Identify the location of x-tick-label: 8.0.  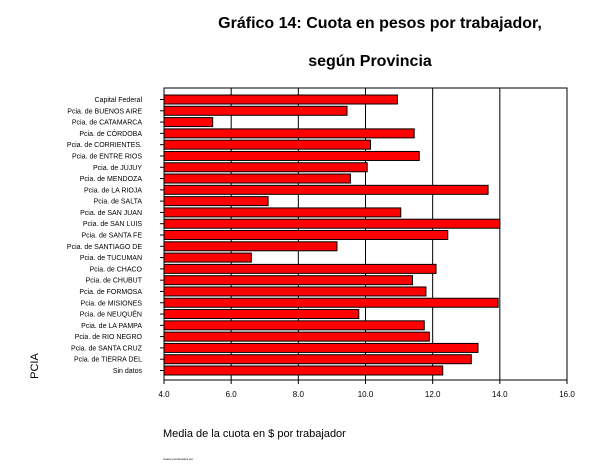
(299, 394).